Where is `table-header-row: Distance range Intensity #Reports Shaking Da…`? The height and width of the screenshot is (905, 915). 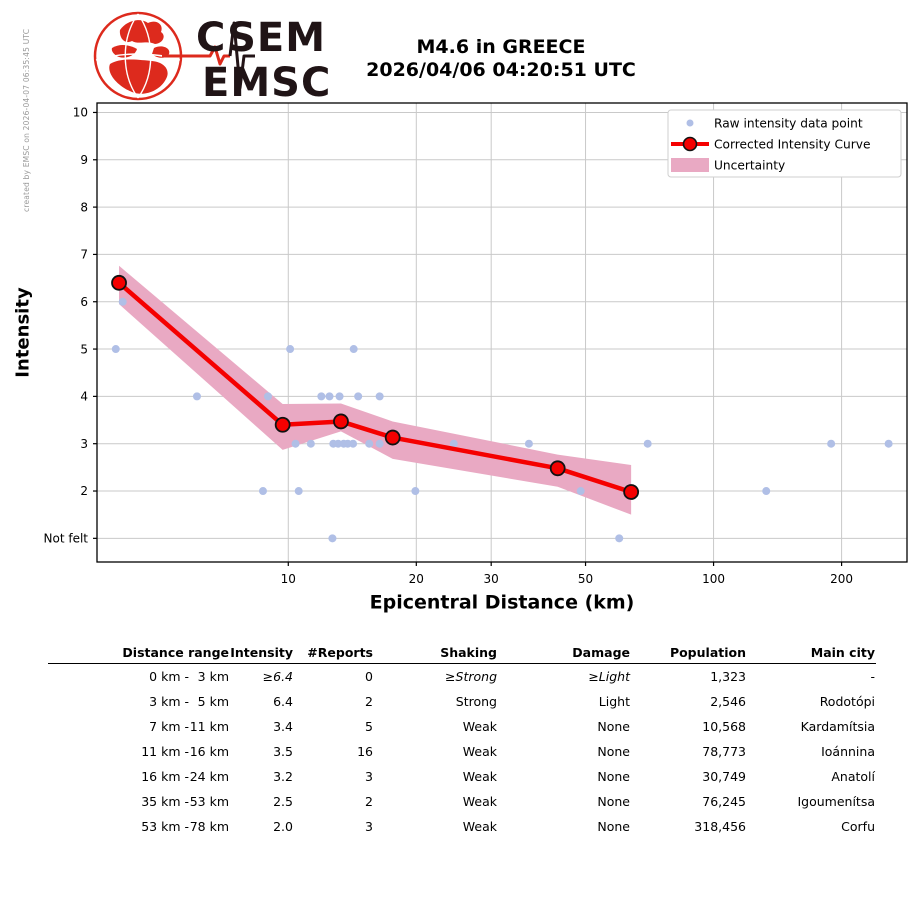
table-header-row: Distance range Intensity #Reports Shaking Da… is located at coordinates (462, 652).